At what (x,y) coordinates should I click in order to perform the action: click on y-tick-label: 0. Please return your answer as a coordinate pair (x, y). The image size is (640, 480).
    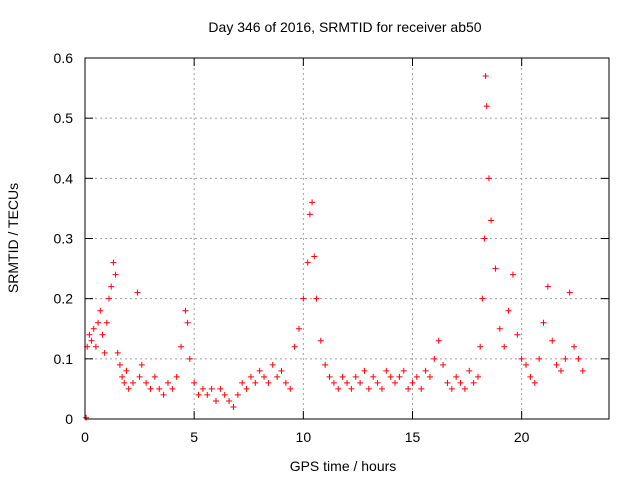
    Looking at the image, I should click on (69, 419).